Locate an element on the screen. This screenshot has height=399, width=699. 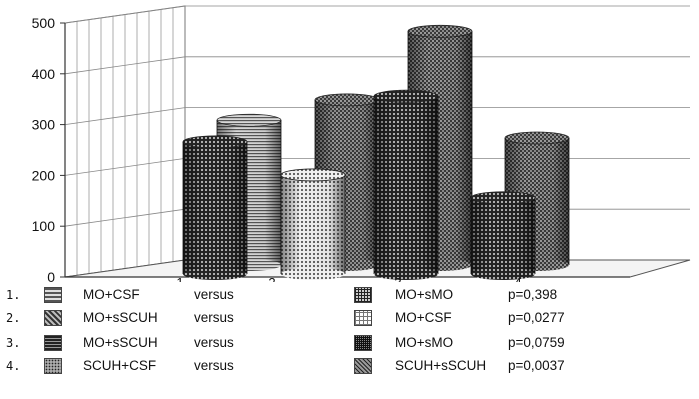
legend-row: 2. MO+sSCUH versus MO+CSF p=0,0277 is located at coordinates (349, 318).